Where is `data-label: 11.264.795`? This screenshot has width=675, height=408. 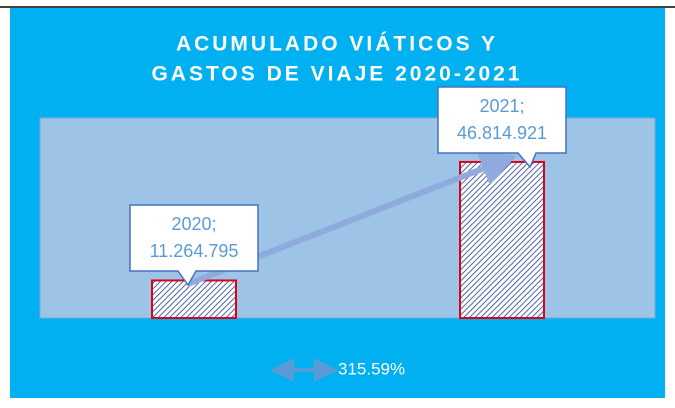 data-label: 11.264.795 is located at coordinates (194, 251).